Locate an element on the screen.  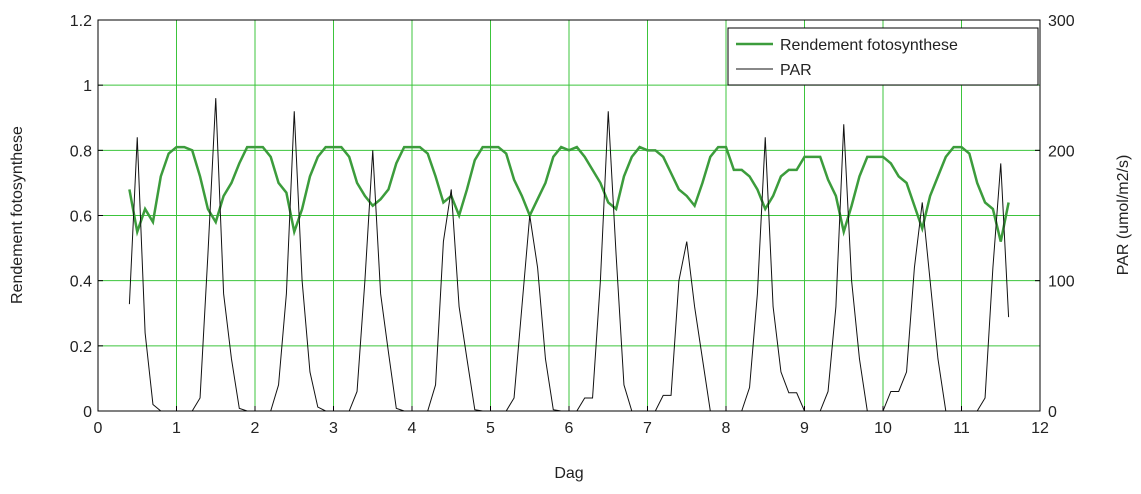
x-tick-label: 11 is located at coordinates (961, 428).